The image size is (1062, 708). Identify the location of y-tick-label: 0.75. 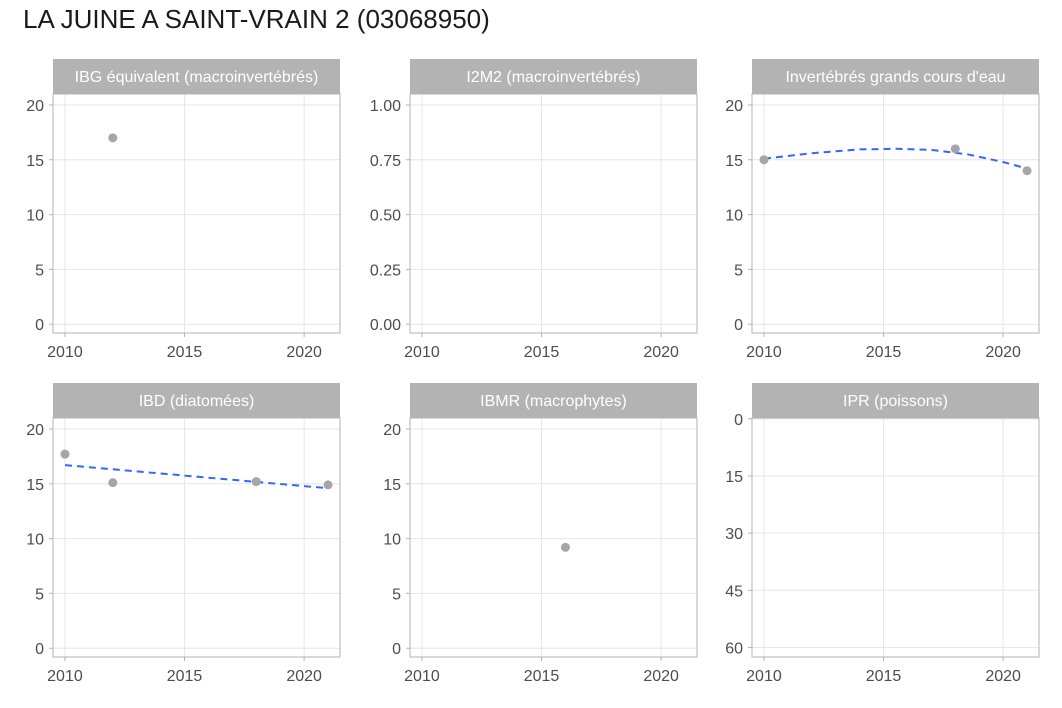
(385, 161).